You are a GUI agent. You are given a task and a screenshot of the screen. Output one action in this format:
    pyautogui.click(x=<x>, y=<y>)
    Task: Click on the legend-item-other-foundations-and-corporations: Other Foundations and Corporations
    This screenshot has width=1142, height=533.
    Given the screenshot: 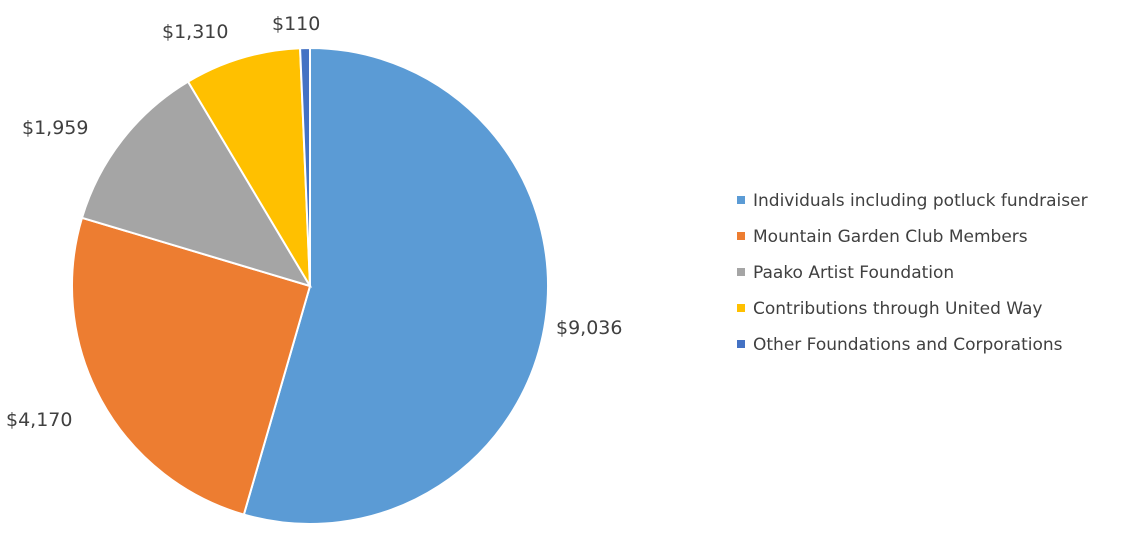 What is the action you would take?
    pyautogui.click(x=900, y=345)
    